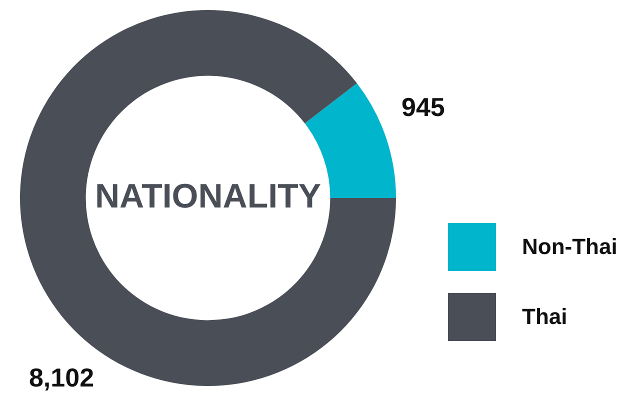 The height and width of the screenshot is (416, 629). What do you see at coordinates (545, 317) in the screenshot?
I see `legend-label: Thai` at bounding box center [545, 317].